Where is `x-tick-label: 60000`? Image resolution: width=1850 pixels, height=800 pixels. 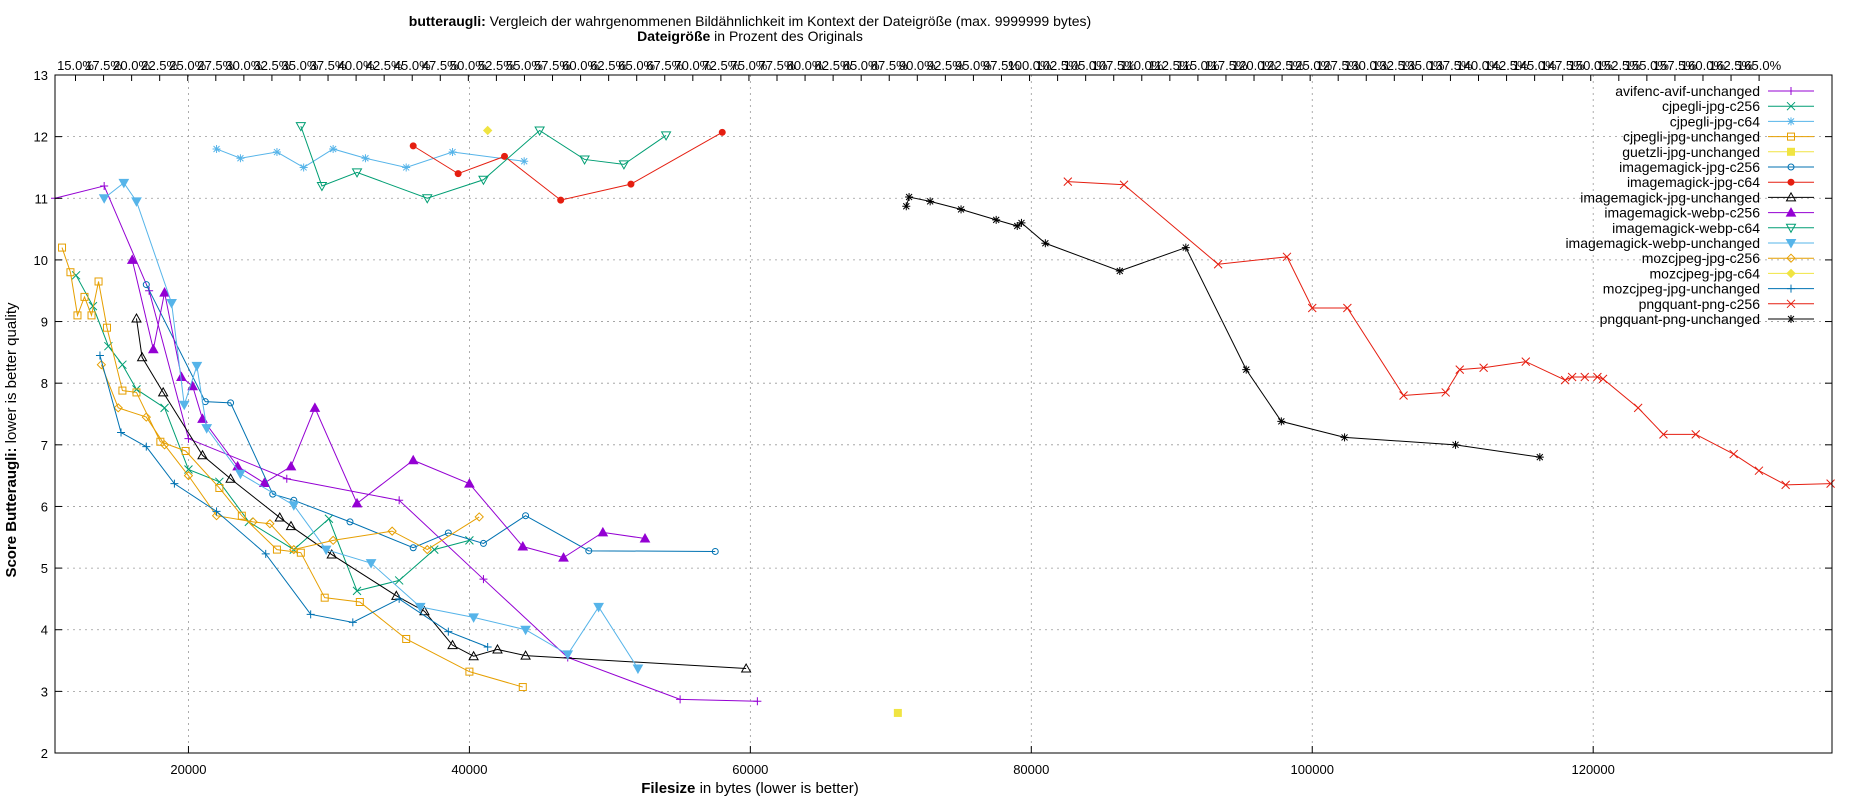
x-tick-label: 60000 is located at coordinates (750, 769).